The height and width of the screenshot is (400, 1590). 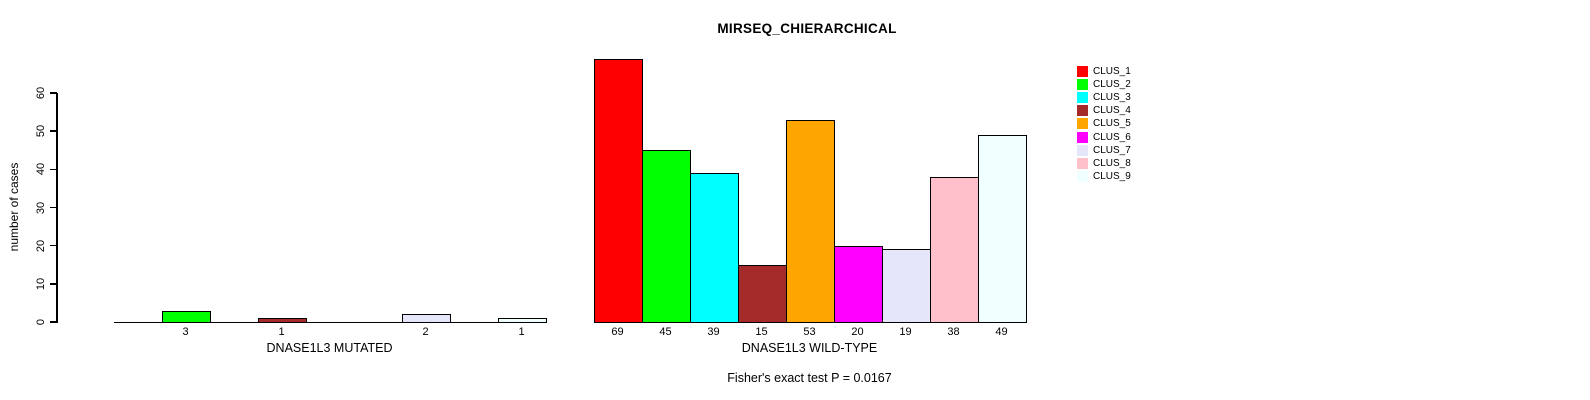 I want to click on legend-item: CLUS_9, so click(x=1104, y=176).